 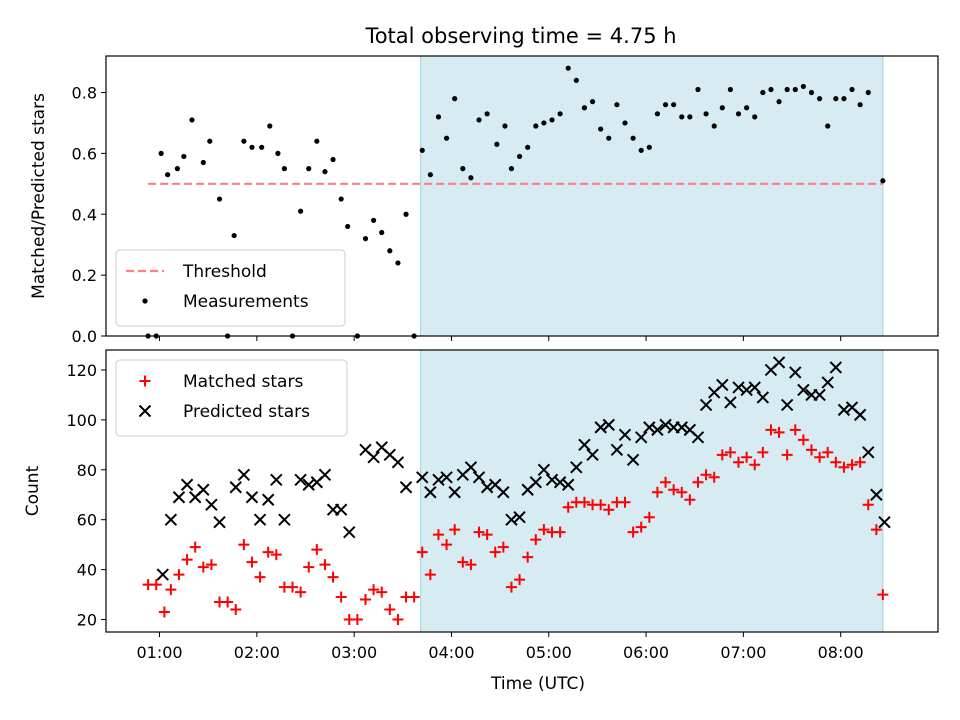 I want to click on legend: Threshold Measurements, so click(x=230, y=288).